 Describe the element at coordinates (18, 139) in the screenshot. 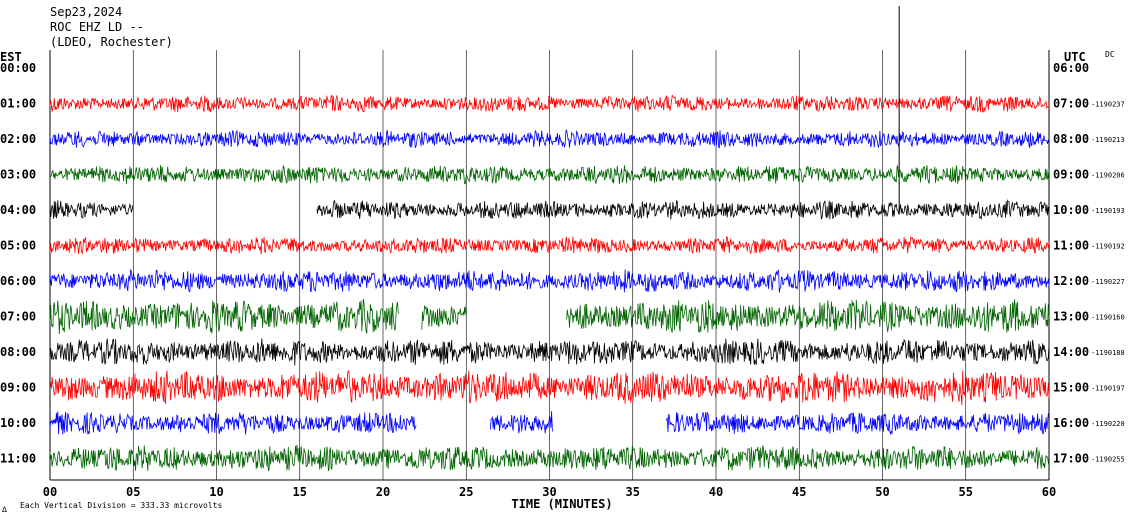

I see `est-label-2: 02:00` at that location.